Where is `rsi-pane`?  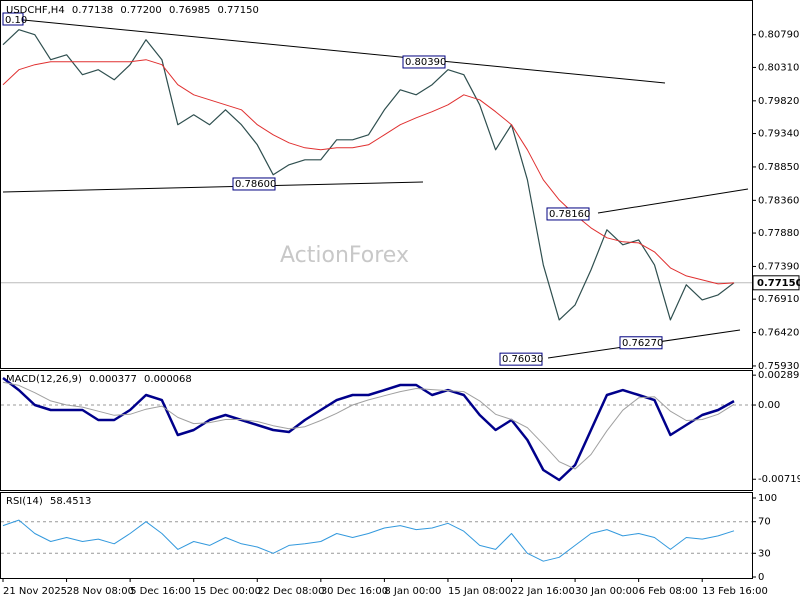
rsi-pane is located at coordinates (376, 535).